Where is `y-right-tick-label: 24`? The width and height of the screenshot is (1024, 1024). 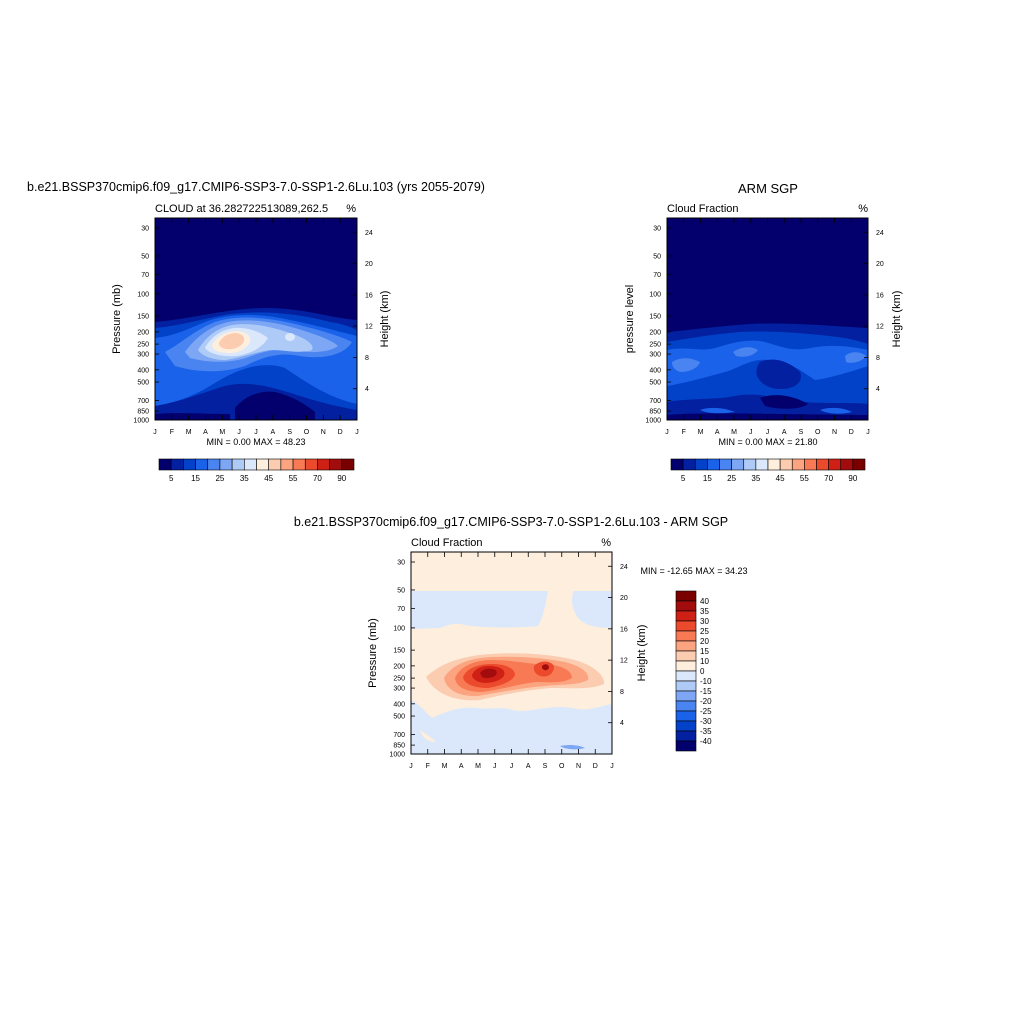 y-right-tick-label: 24 is located at coordinates (880, 233).